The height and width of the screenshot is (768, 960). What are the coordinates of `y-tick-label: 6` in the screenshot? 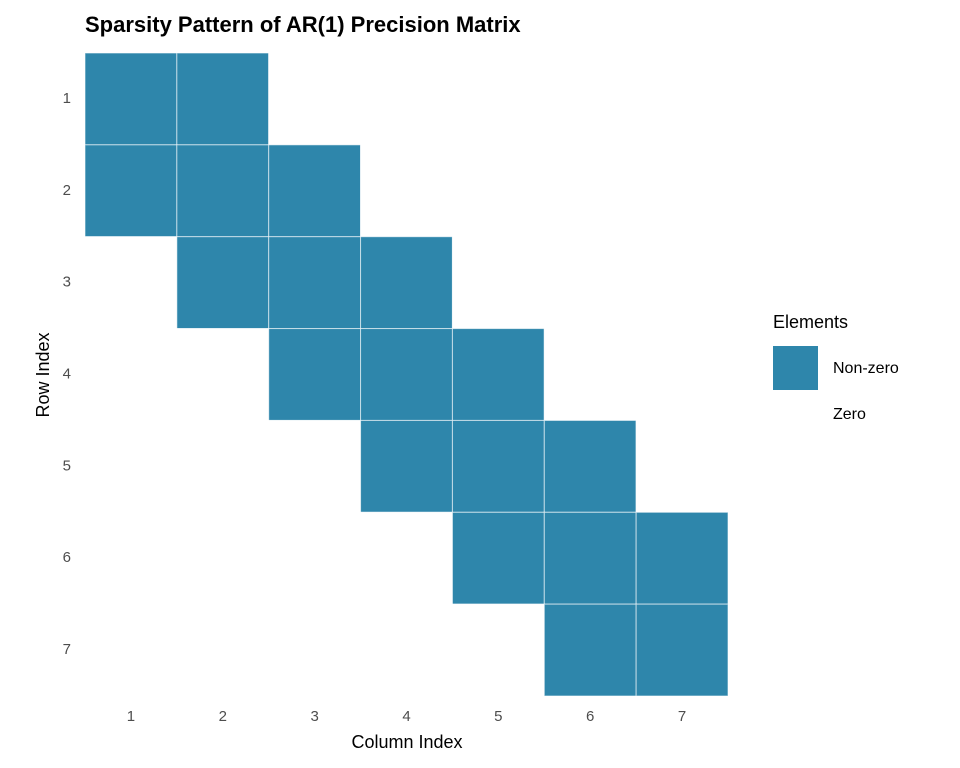 It's located at (67, 557).